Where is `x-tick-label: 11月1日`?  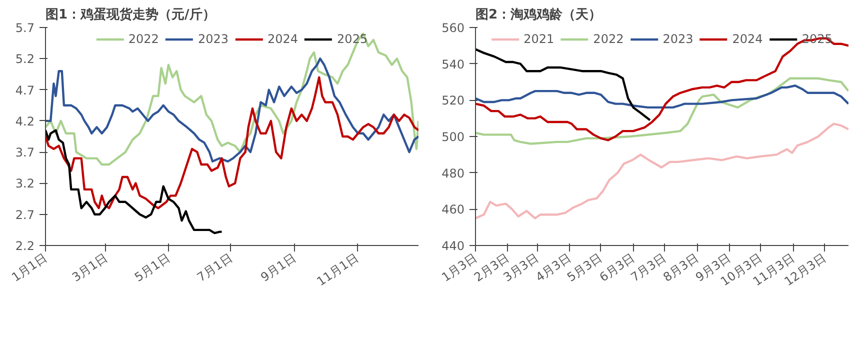 x-tick-label: 11月1日 is located at coordinates (337, 269).